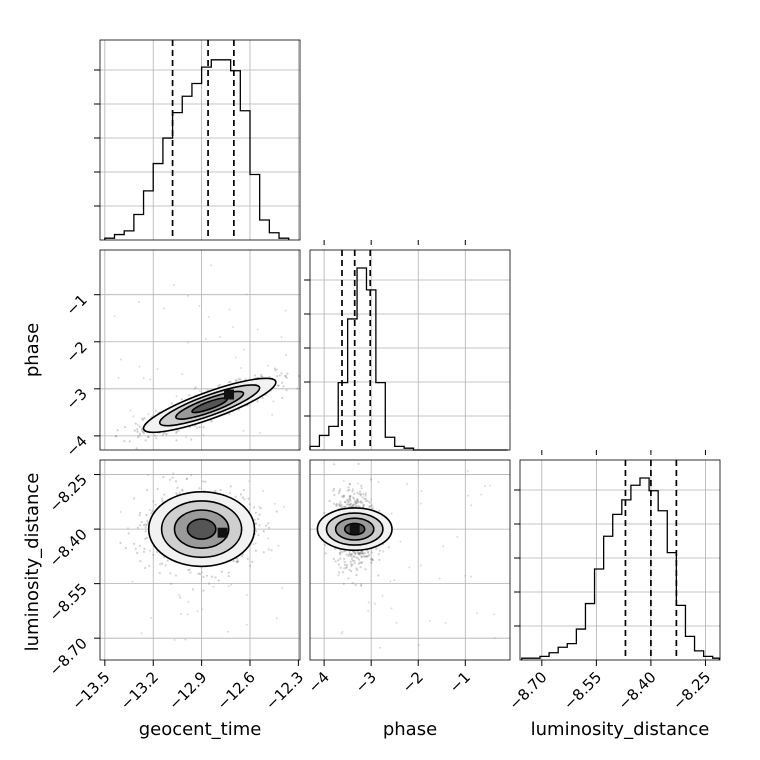 This screenshot has height=760, width=760. What do you see at coordinates (636, 690) in the screenshot?
I see `xtick-label: −8.40` at bounding box center [636, 690].